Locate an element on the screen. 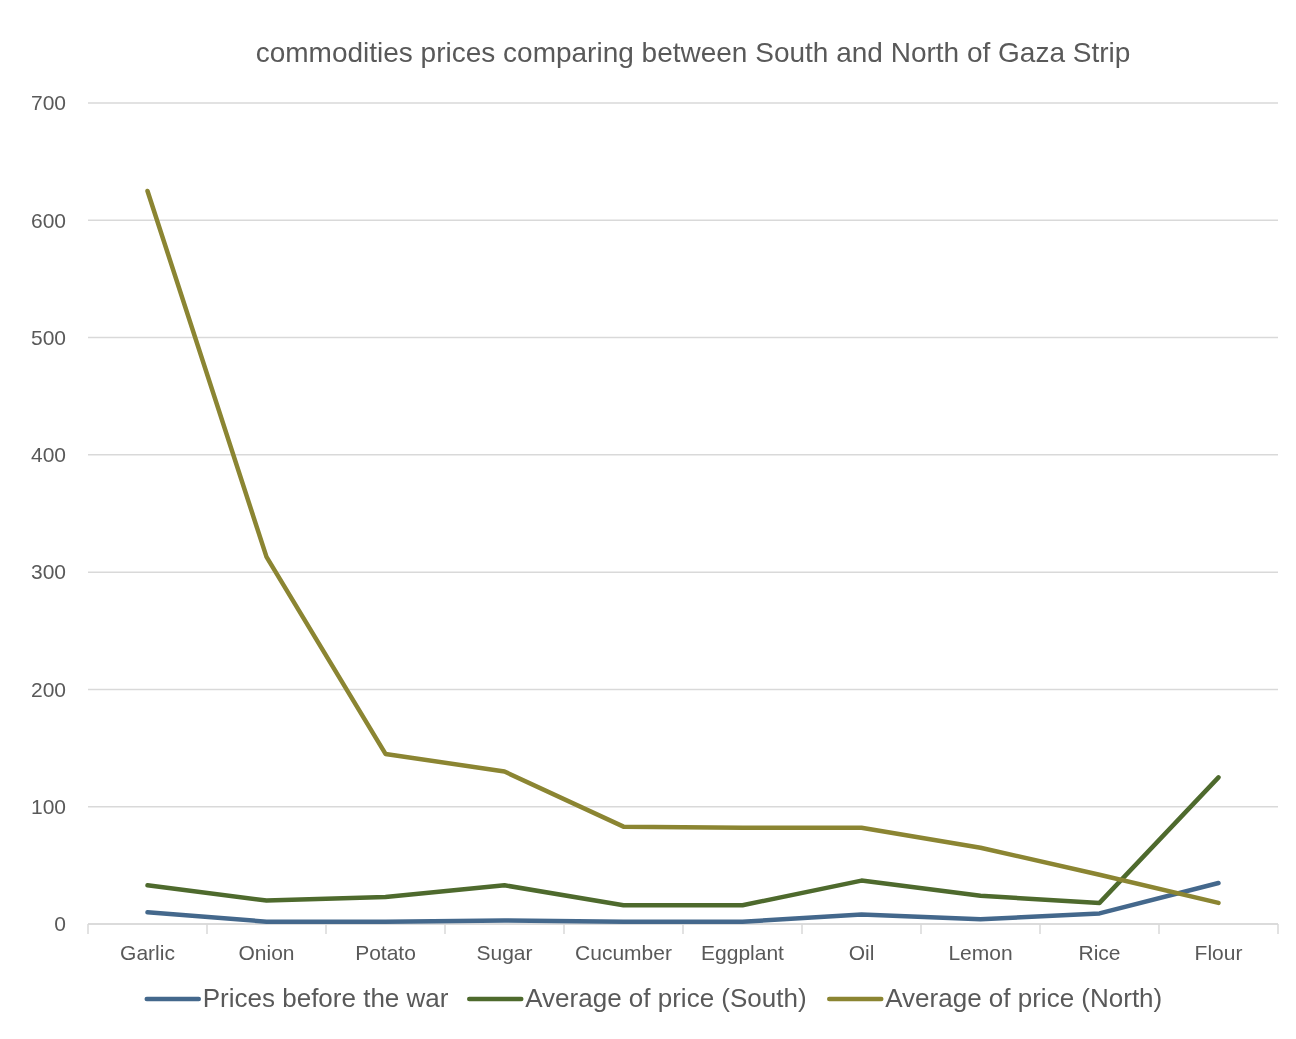 The height and width of the screenshot is (1039, 1296). x-tick-label: Cucumber is located at coordinates (623, 952).